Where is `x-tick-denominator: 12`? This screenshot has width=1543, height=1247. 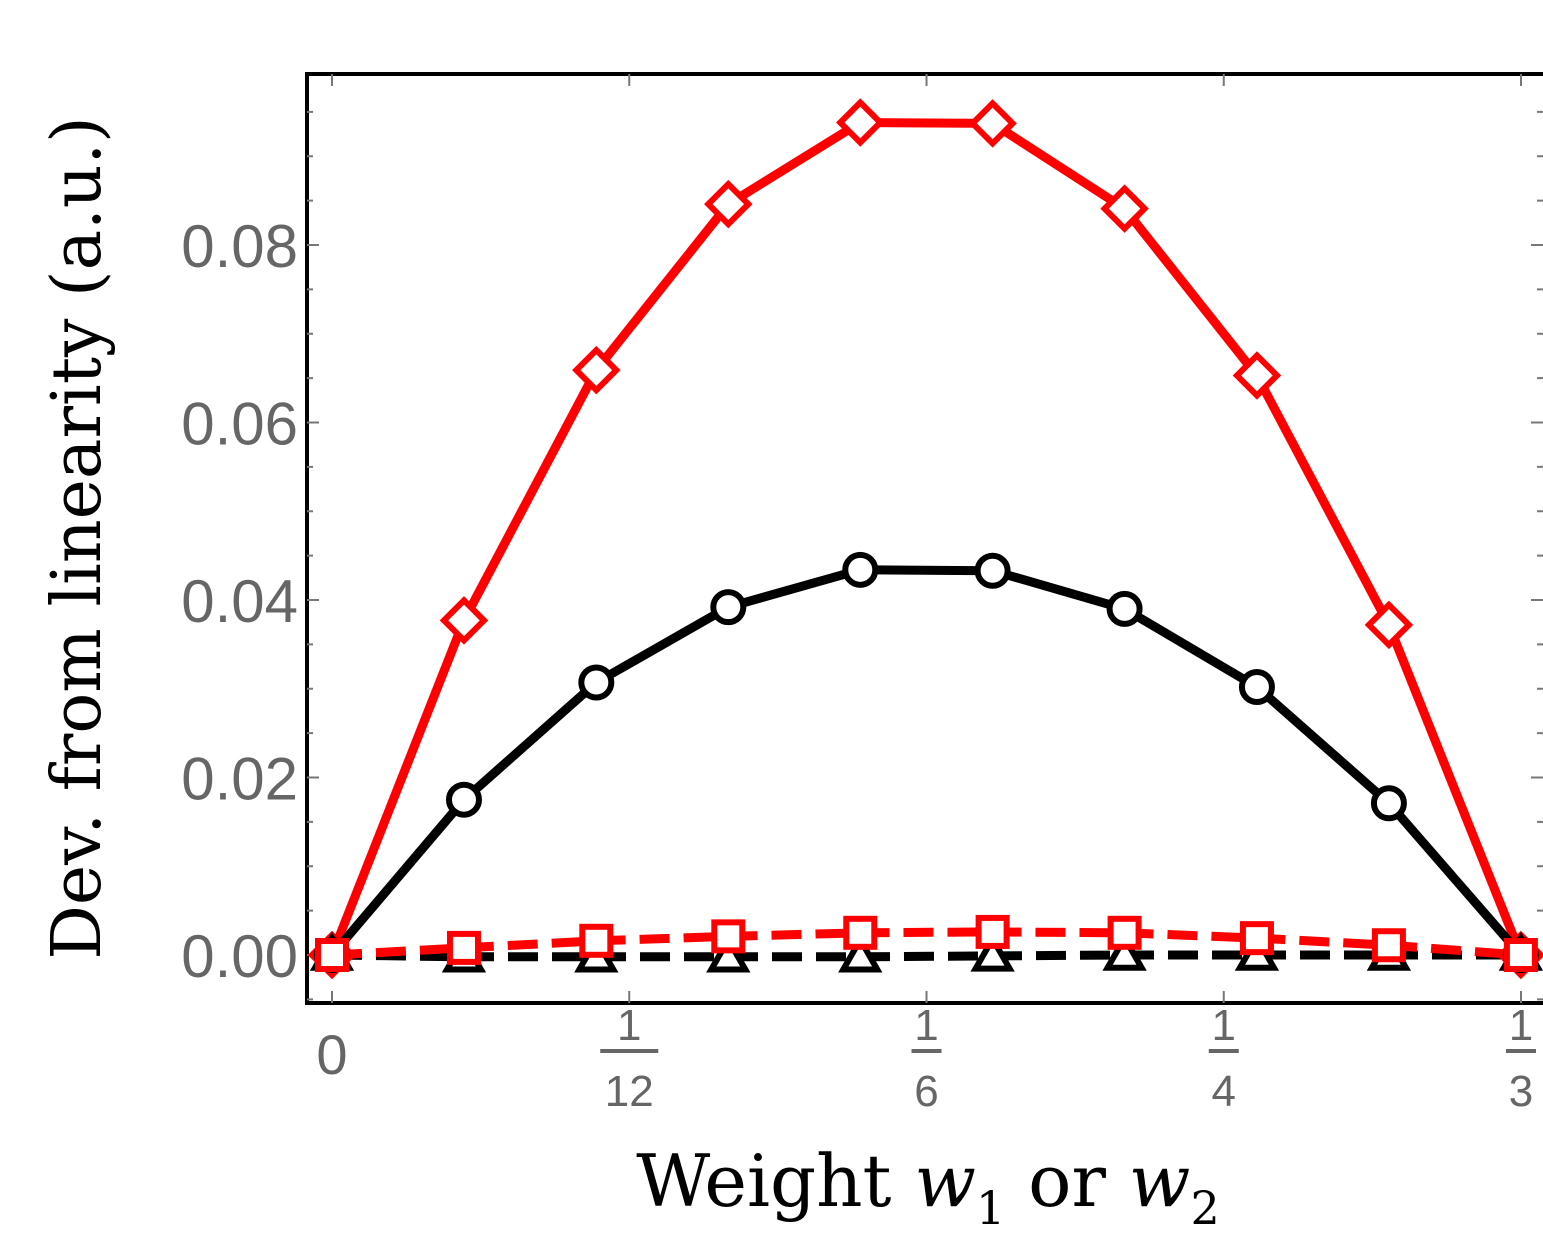 x-tick-denominator: 12 is located at coordinates (629, 1091).